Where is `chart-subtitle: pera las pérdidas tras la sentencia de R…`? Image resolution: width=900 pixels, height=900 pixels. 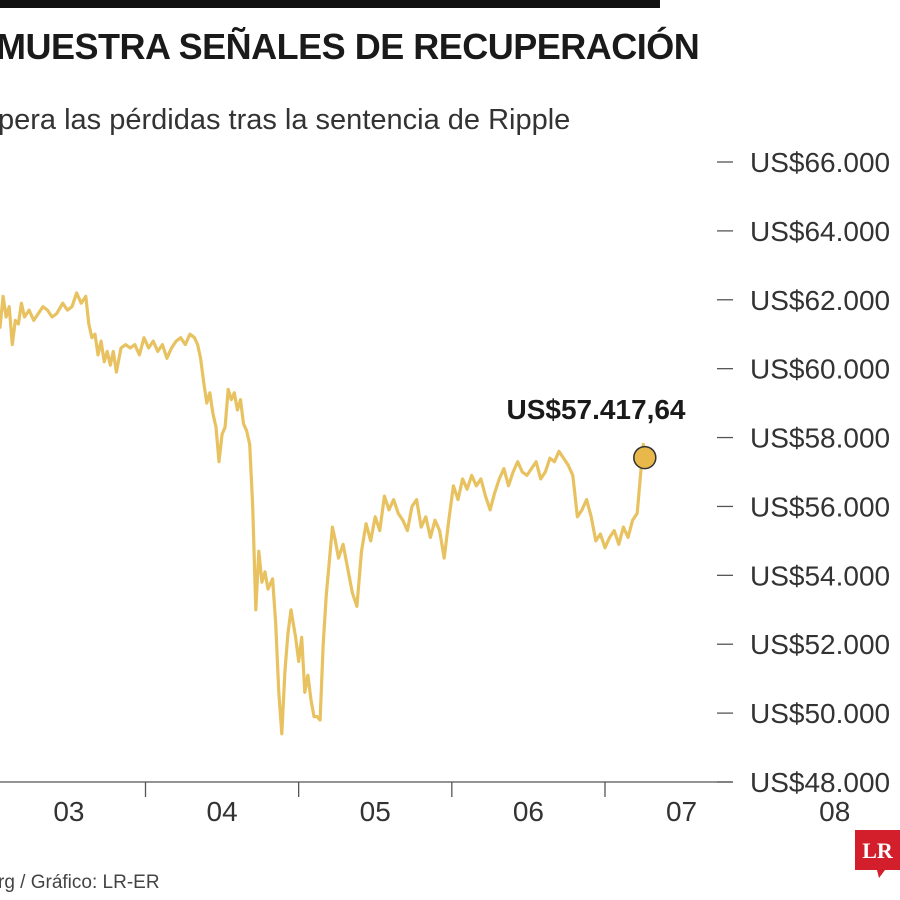
chart-subtitle: pera las pérdidas tras la sentencia de R… is located at coordinates (285, 120).